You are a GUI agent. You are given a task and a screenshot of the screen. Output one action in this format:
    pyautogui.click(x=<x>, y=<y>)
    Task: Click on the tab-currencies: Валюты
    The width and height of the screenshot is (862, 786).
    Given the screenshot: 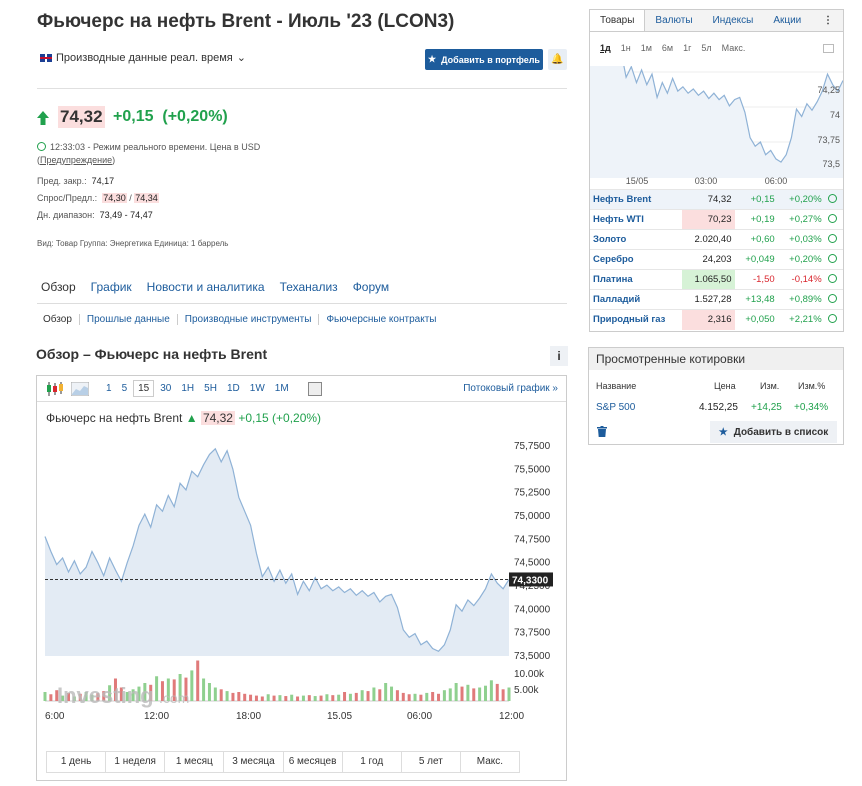 What is the action you would take?
    pyautogui.click(x=674, y=20)
    